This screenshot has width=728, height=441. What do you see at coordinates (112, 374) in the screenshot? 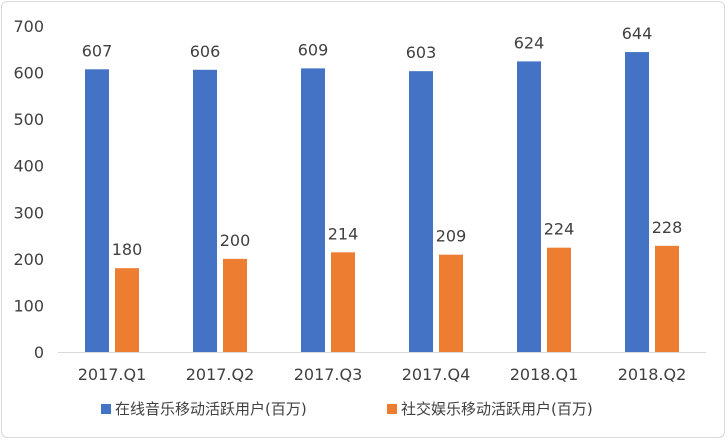
I see `x-tick-label: 2017.Q1` at bounding box center [112, 374].